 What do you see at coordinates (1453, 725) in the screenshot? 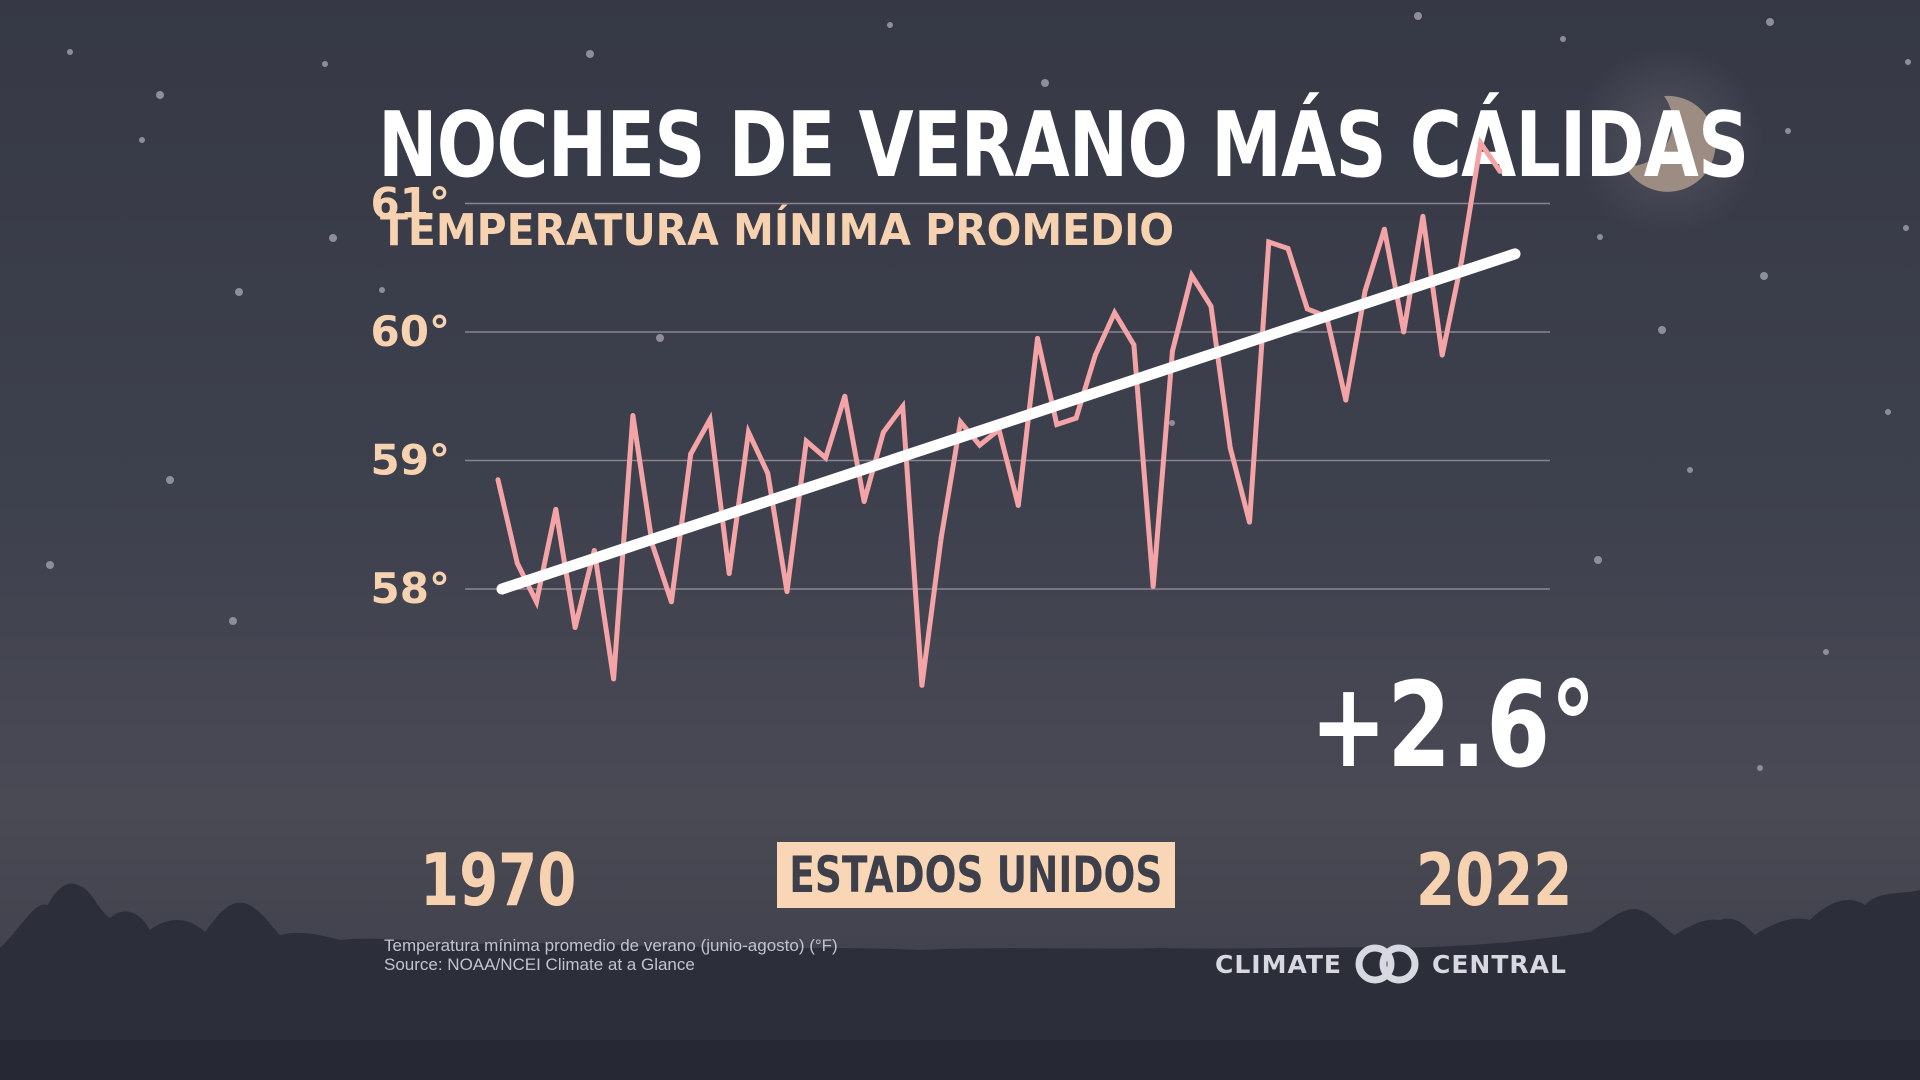
I see `change-annotation: +2.6°` at bounding box center [1453, 725].